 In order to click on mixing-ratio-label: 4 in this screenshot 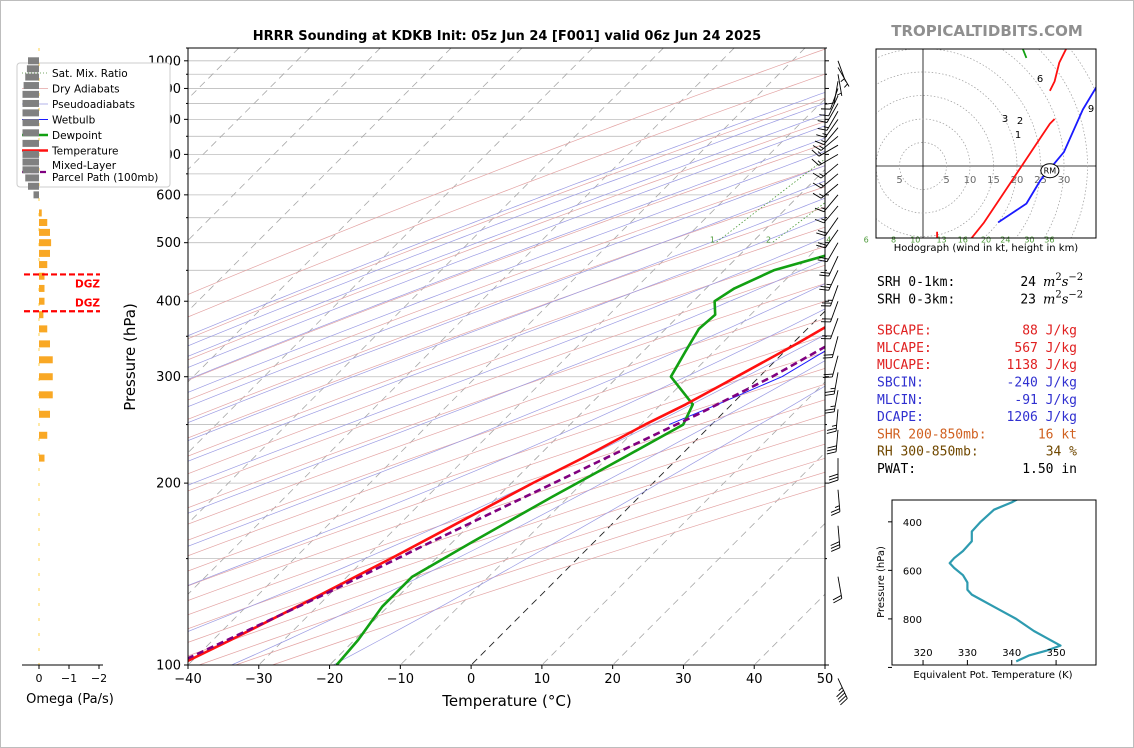, I will do `click(828, 239)`.